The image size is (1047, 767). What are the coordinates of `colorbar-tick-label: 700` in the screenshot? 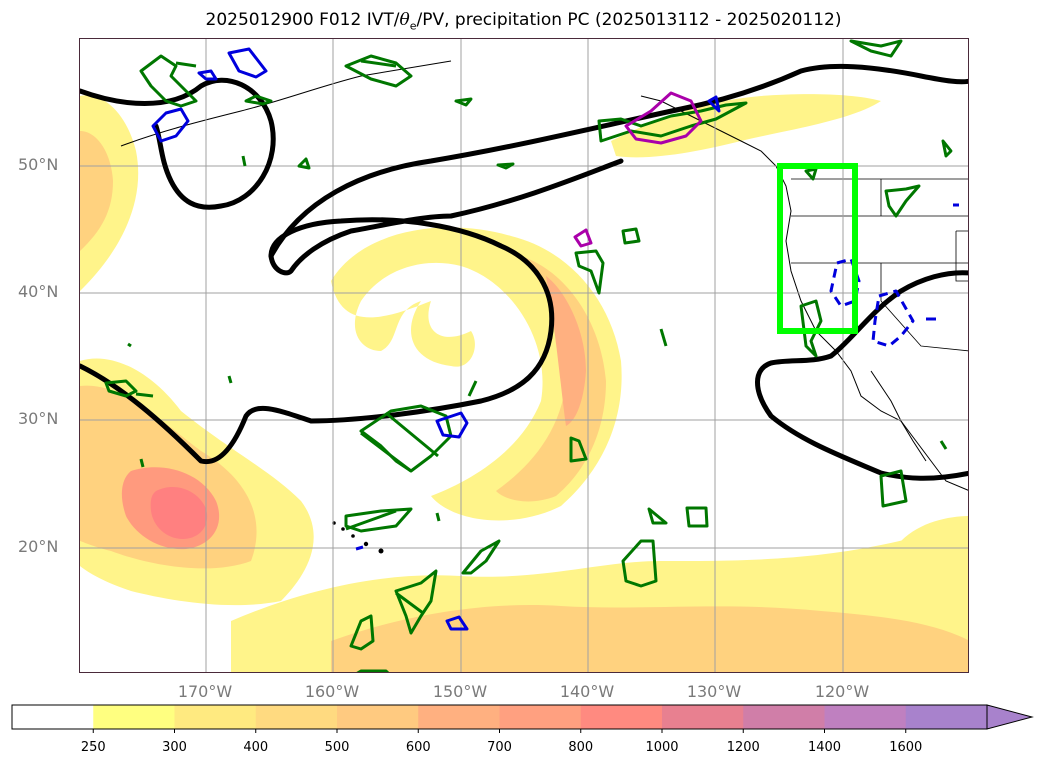 It's located at (499, 747).